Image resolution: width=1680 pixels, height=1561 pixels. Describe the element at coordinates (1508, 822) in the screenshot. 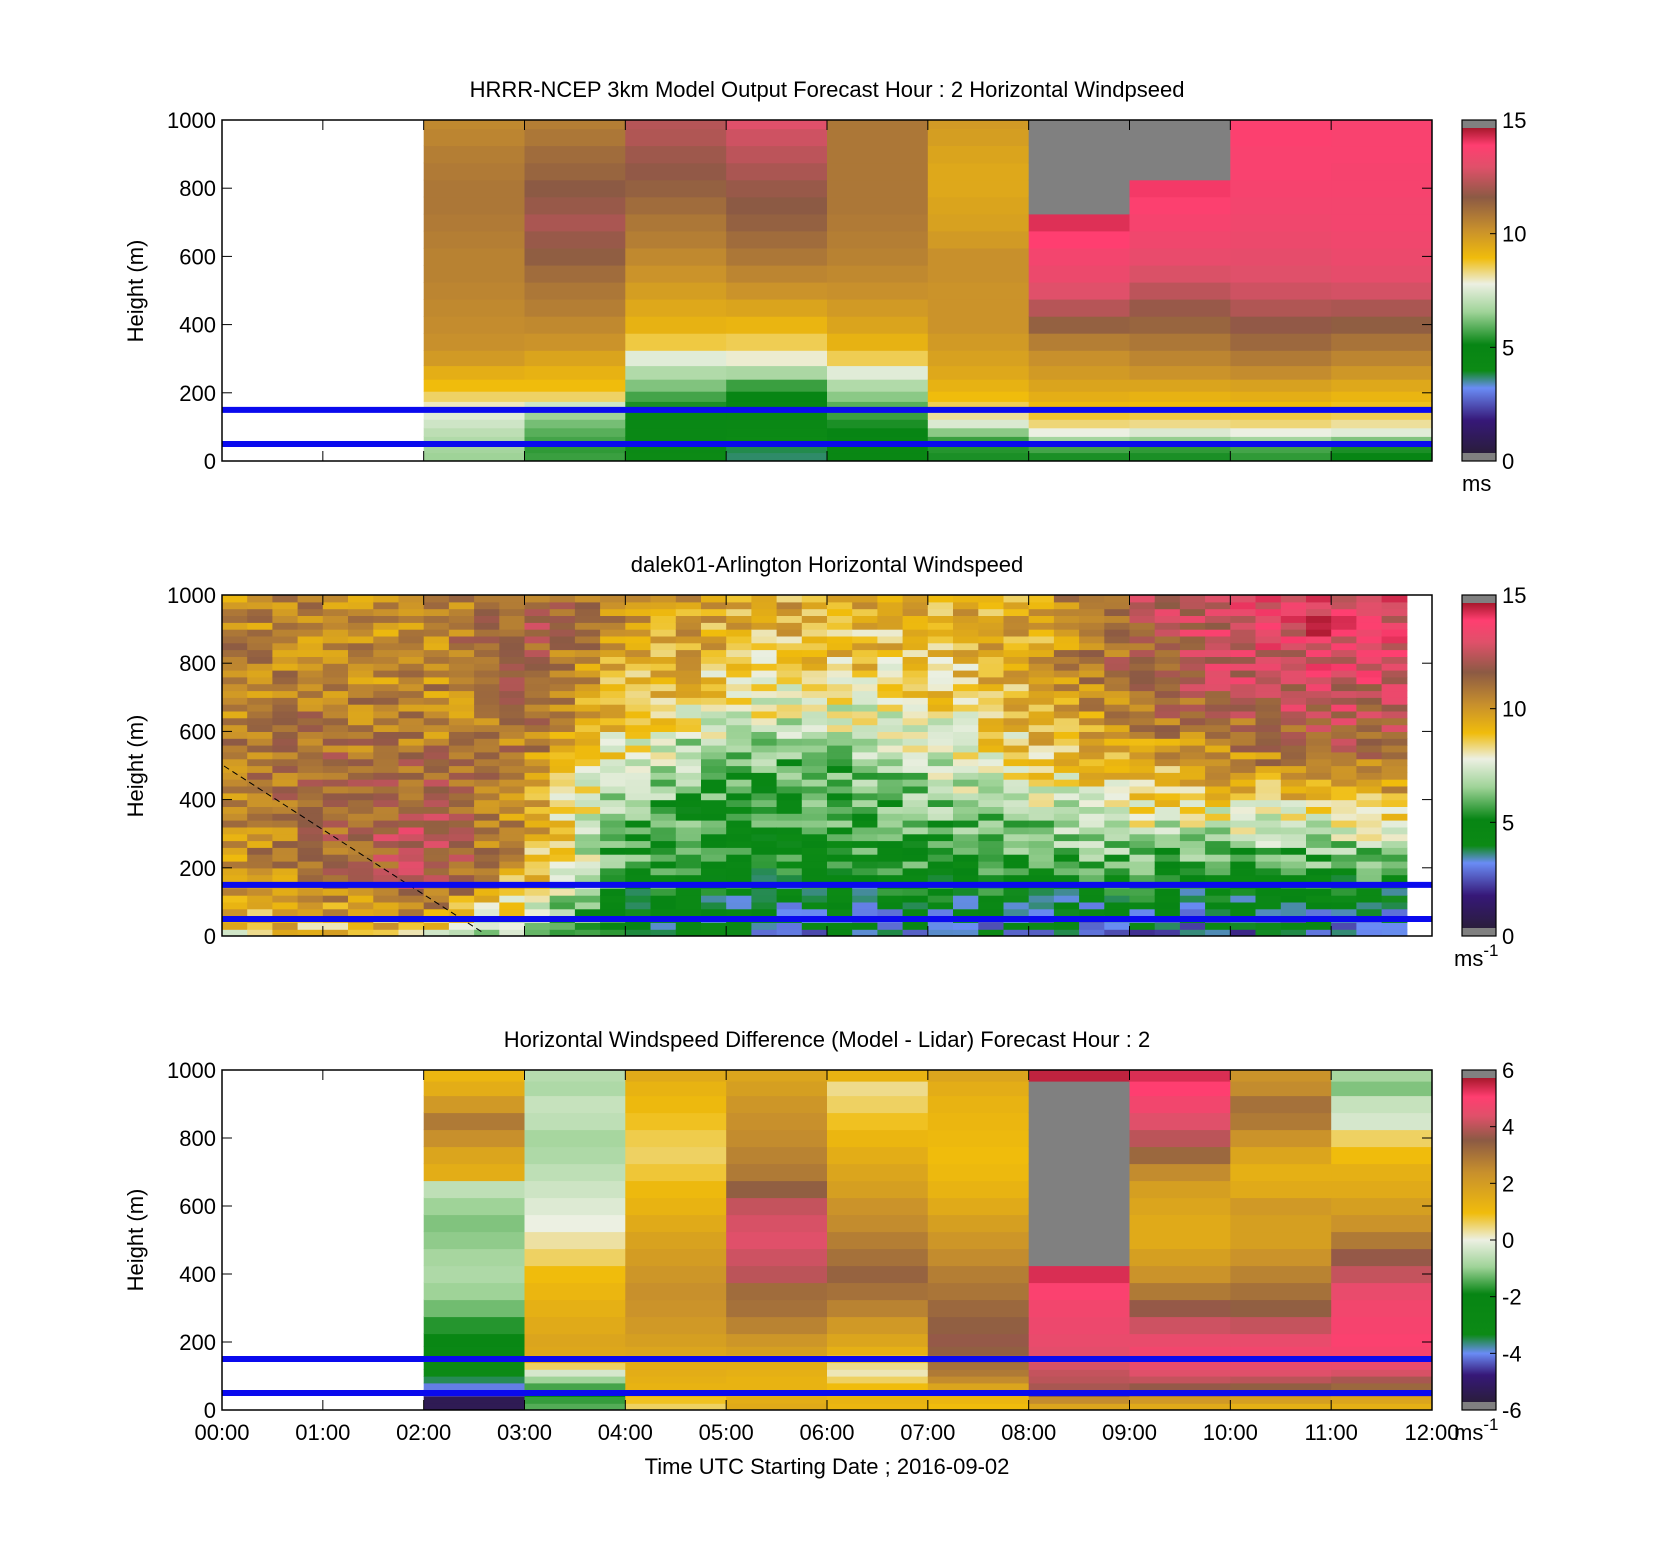

I see `colorbar-tick-label: 5` at that location.